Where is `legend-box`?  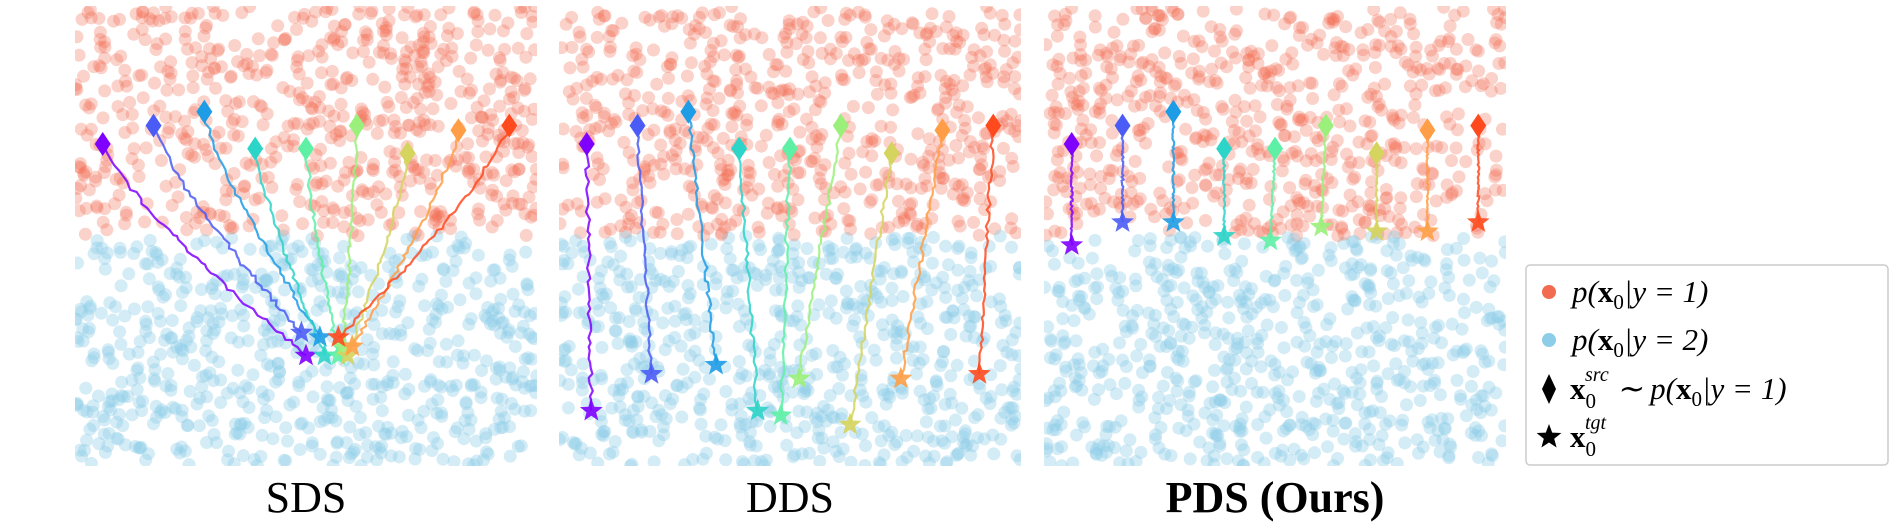
legend-box is located at coordinates (1707, 365).